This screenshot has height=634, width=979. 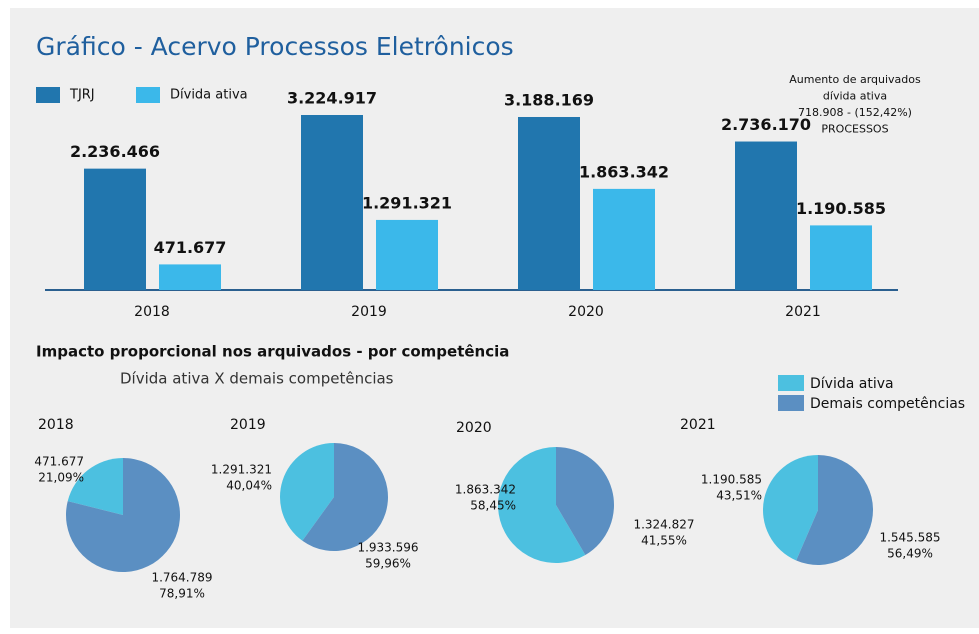 What do you see at coordinates (887, 404) in the screenshot?
I see `legend-label: Demais competências` at bounding box center [887, 404].